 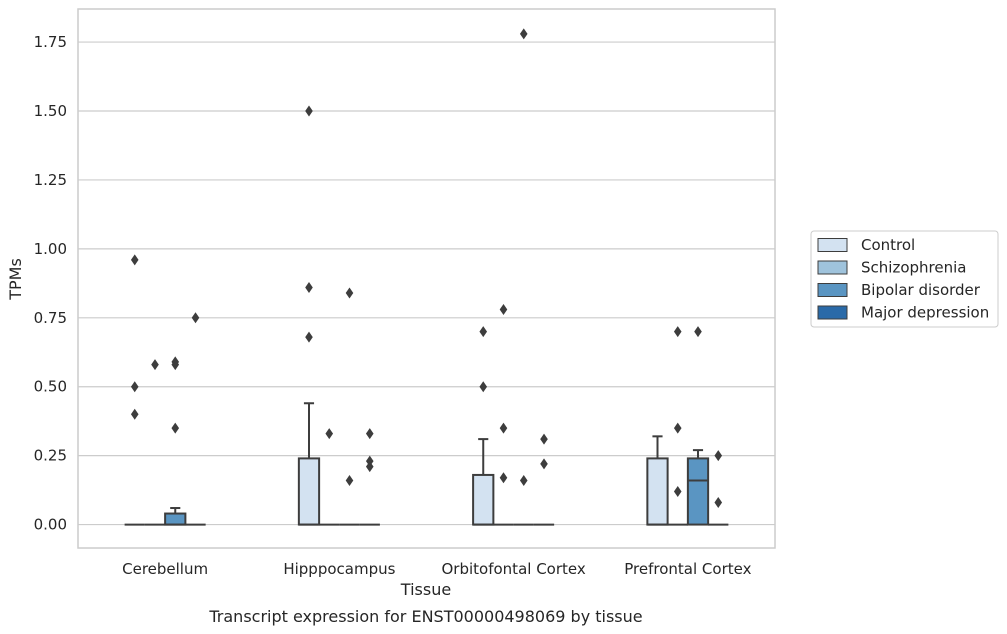 What do you see at coordinates (165, 569) in the screenshot?
I see `x-tick-label: Cerebellum` at bounding box center [165, 569].